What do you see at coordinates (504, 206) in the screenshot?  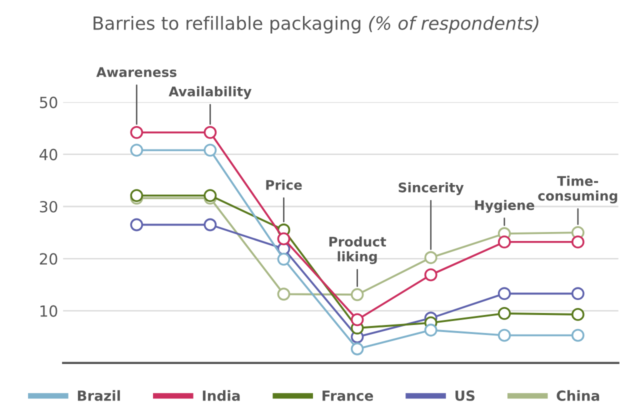 I see `x-tick-label: Hygiene` at bounding box center [504, 206].